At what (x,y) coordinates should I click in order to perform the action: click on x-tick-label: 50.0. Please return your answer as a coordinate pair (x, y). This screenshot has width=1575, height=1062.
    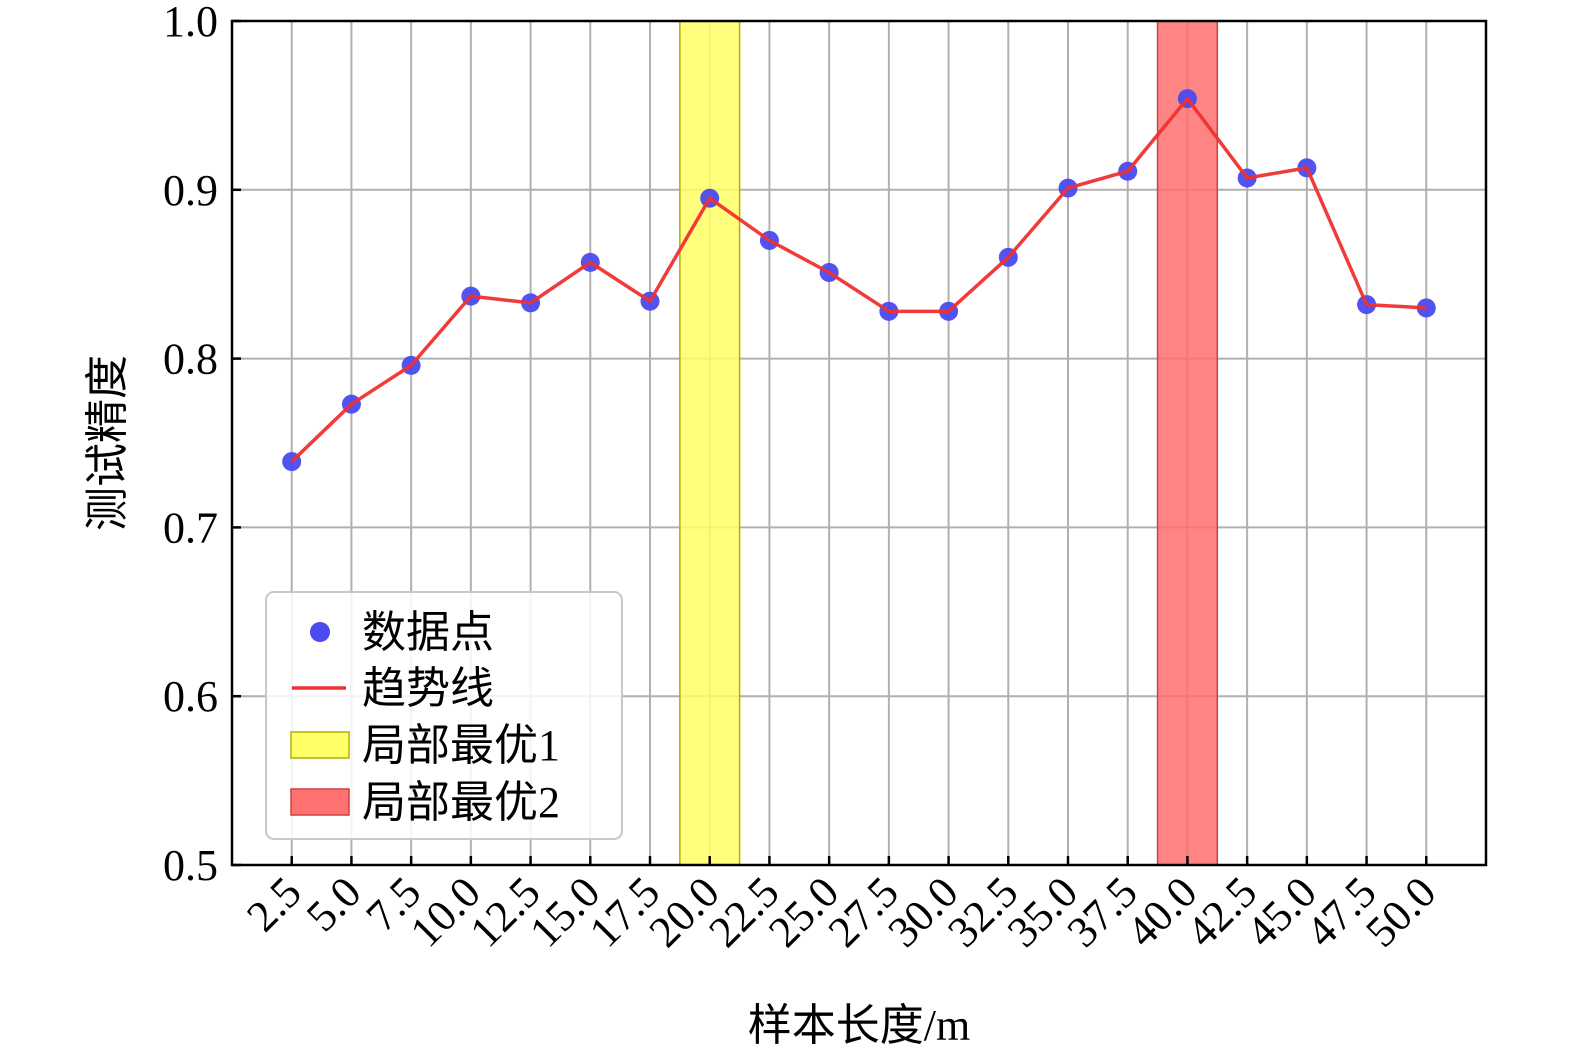
    Looking at the image, I should click on (1400, 911).